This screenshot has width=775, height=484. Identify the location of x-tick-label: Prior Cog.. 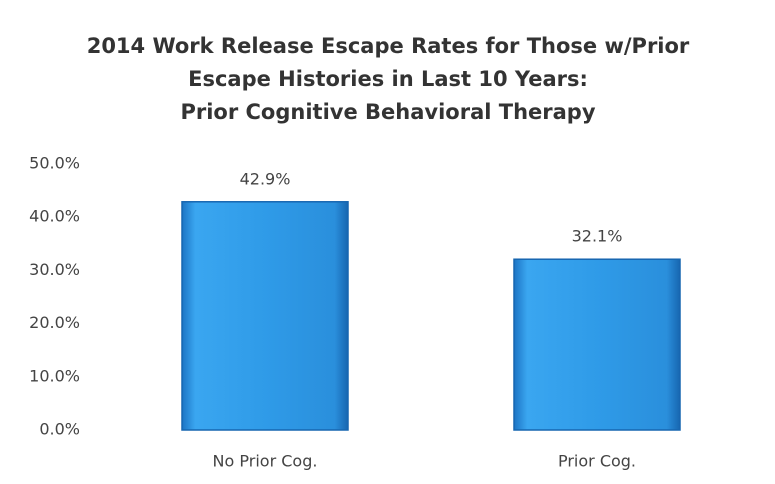
(597, 461).